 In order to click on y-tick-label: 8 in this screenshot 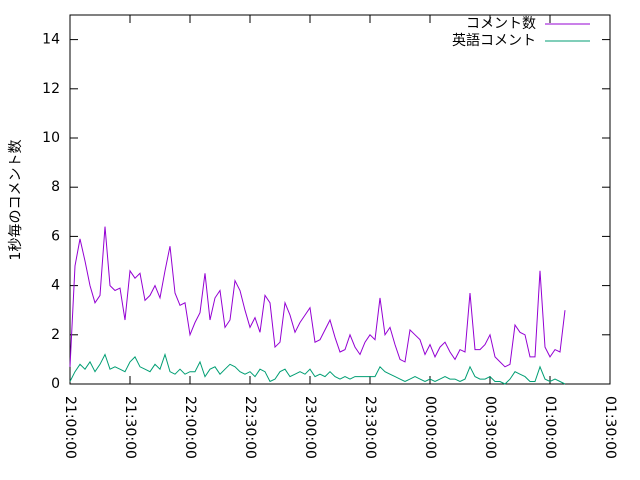, I will do `click(55, 187)`.